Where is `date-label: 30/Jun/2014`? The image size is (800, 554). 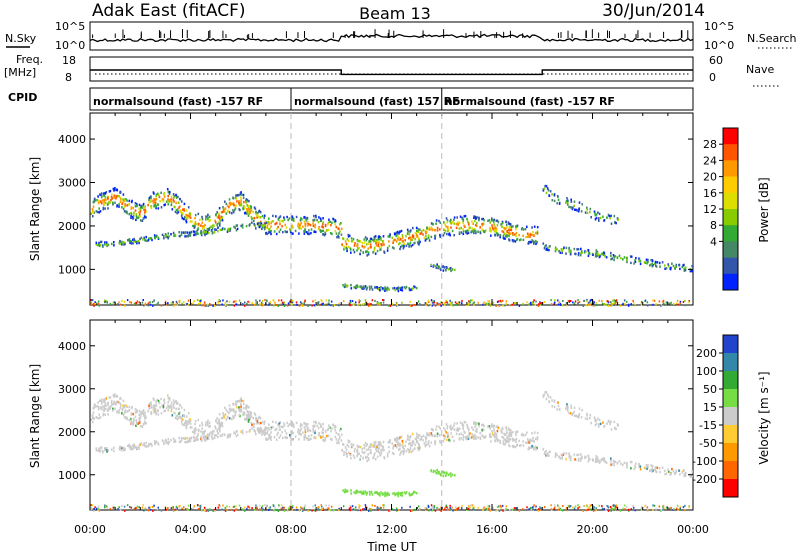
date-label: 30/Jun/2014 is located at coordinates (653, 11).